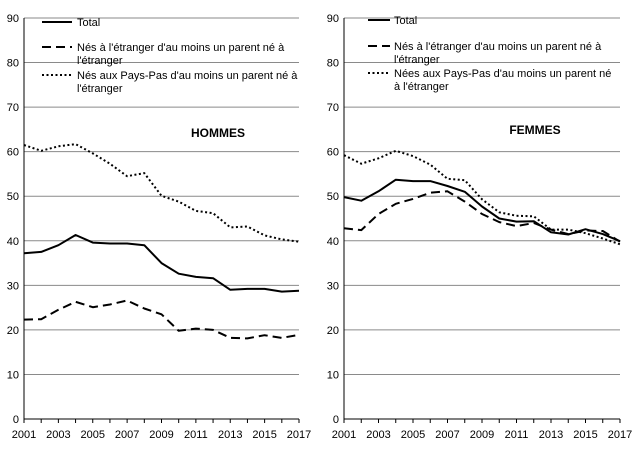 This screenshot has height=465, width=642. What do you see at coordinates (161, 263) in the screenshot?
I see `series-line-solid` at bounding box center [161, 263].